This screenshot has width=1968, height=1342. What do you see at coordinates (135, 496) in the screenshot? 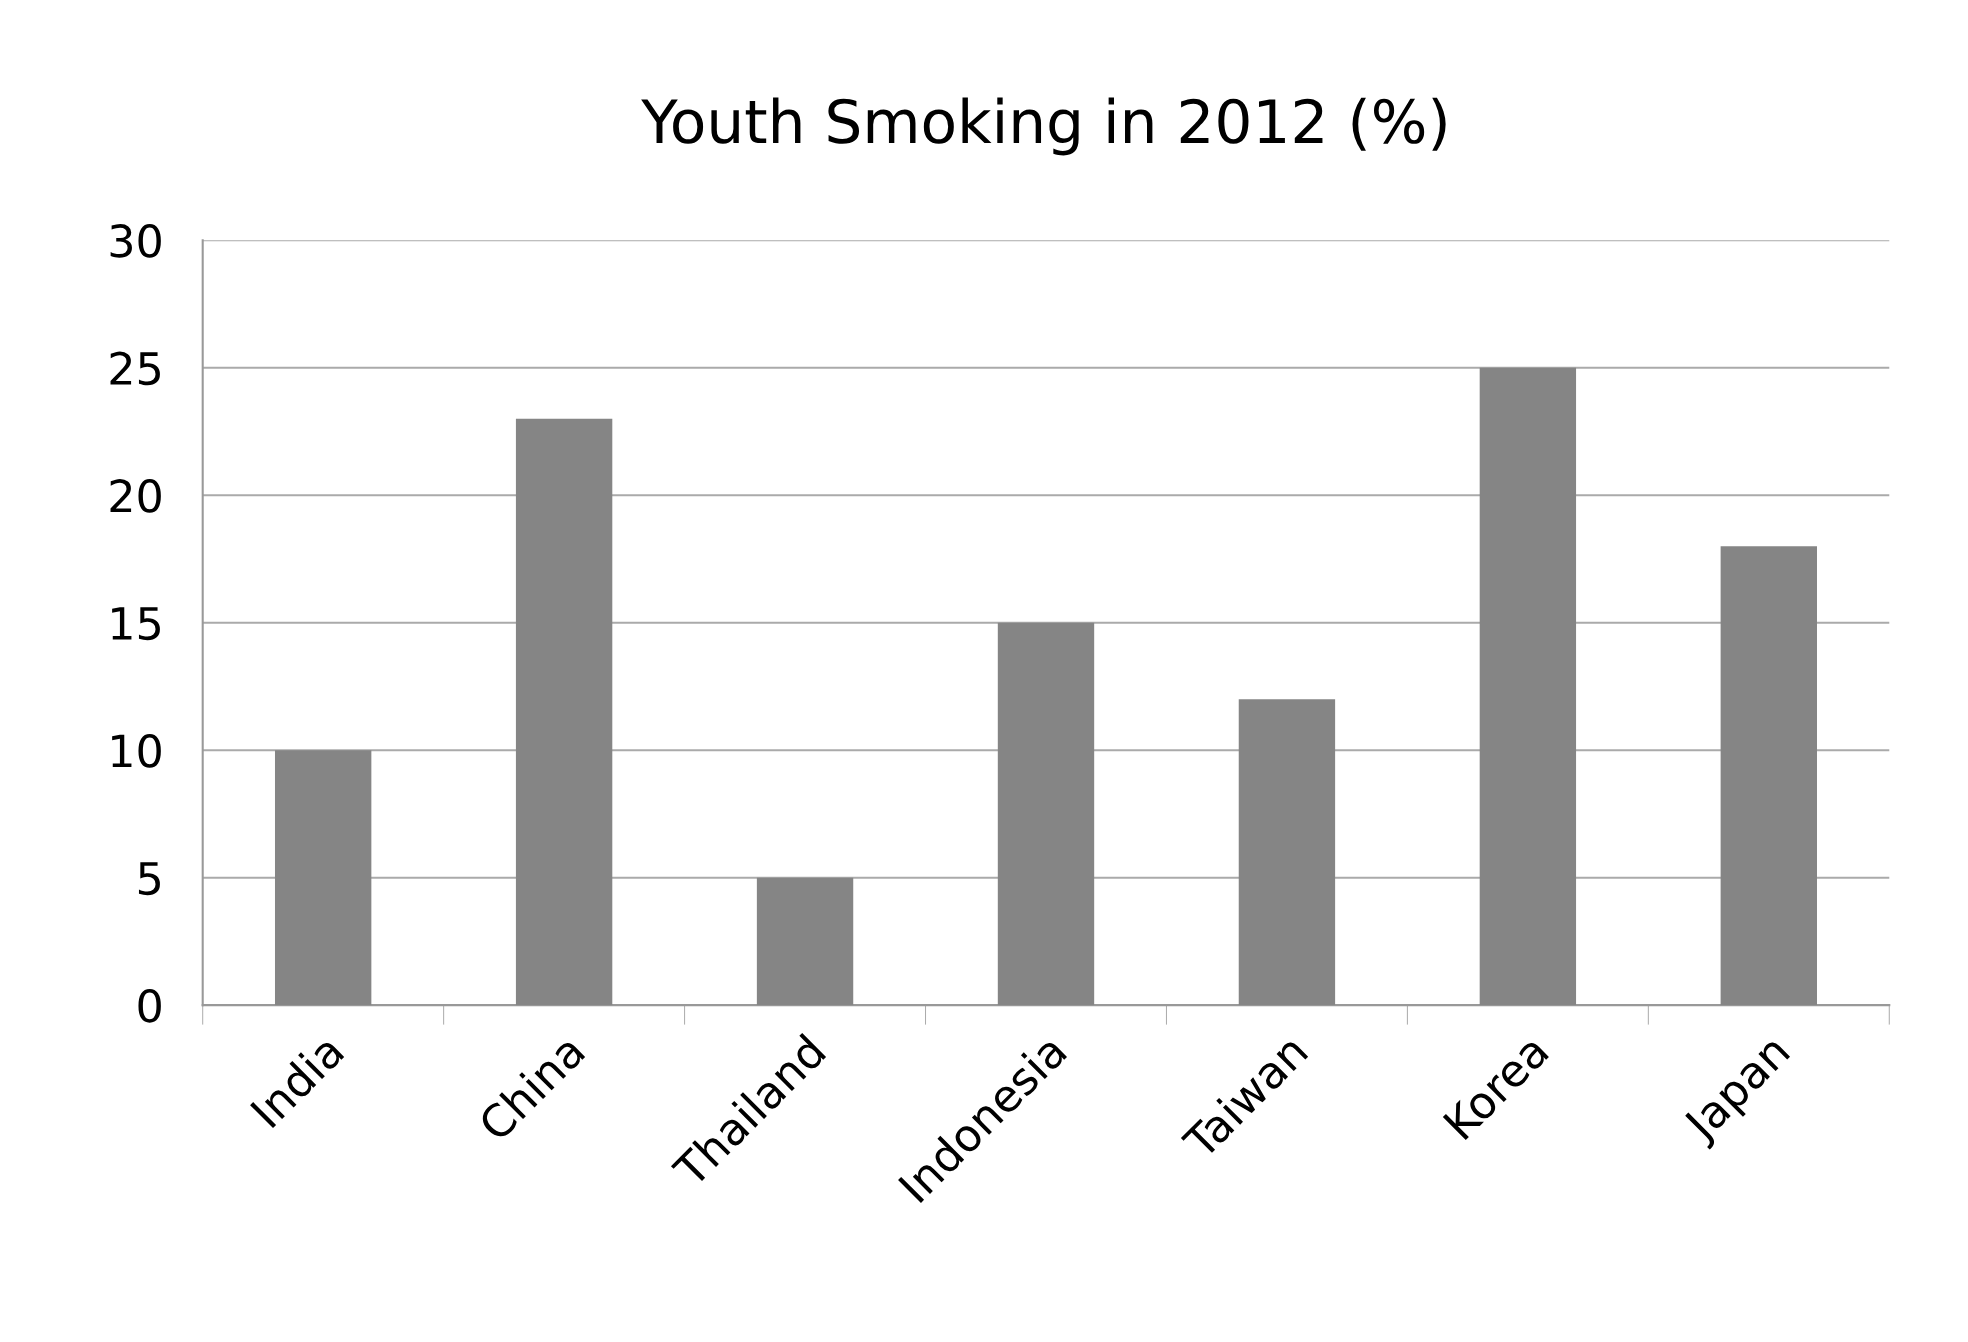
I see `y-tick-label: 20` at bounding box center [135, 496].